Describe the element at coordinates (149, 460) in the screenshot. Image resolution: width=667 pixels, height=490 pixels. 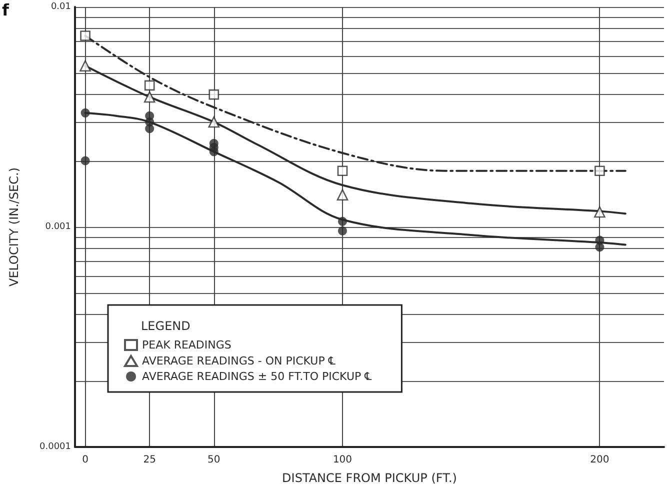
I see `x-tick-label: 25` at that location.